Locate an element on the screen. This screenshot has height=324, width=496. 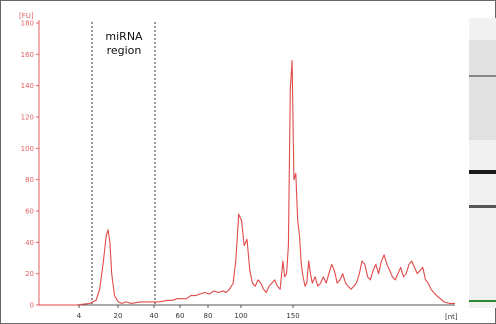
gel-haze is located at coordinates (482, 90).